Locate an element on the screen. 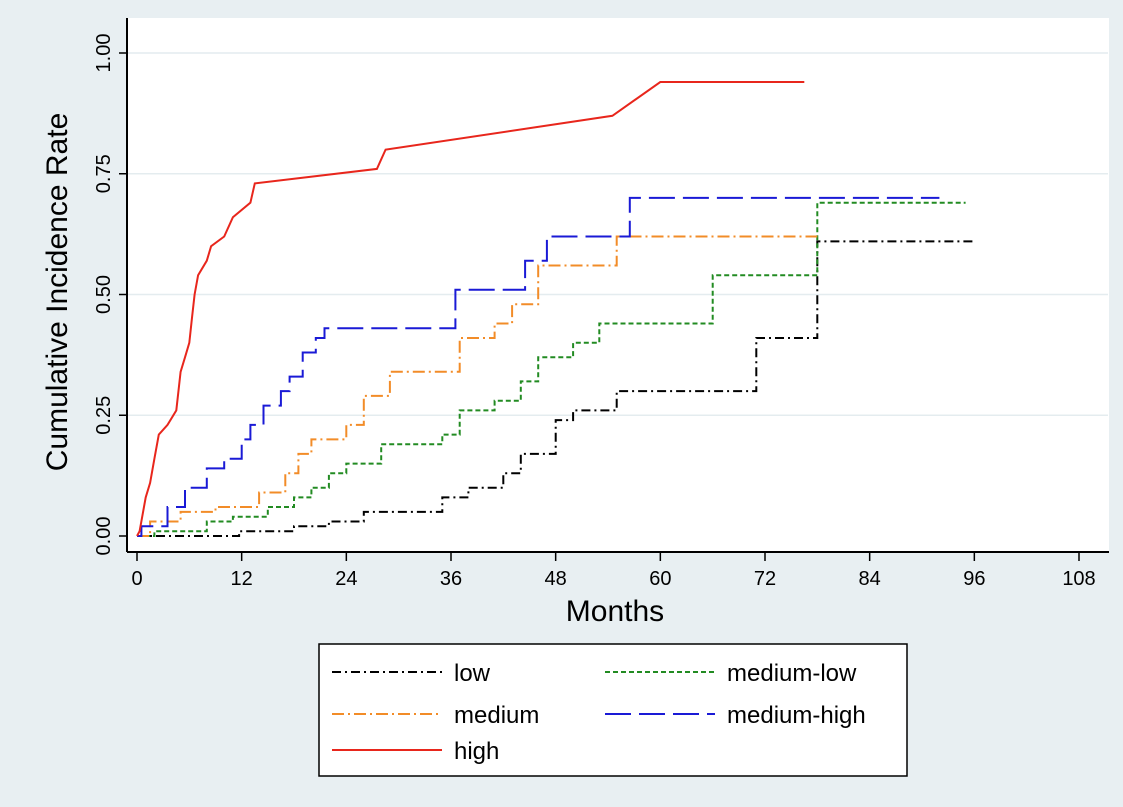  x-tick-label: 0 is located at coordinates (136, 579).